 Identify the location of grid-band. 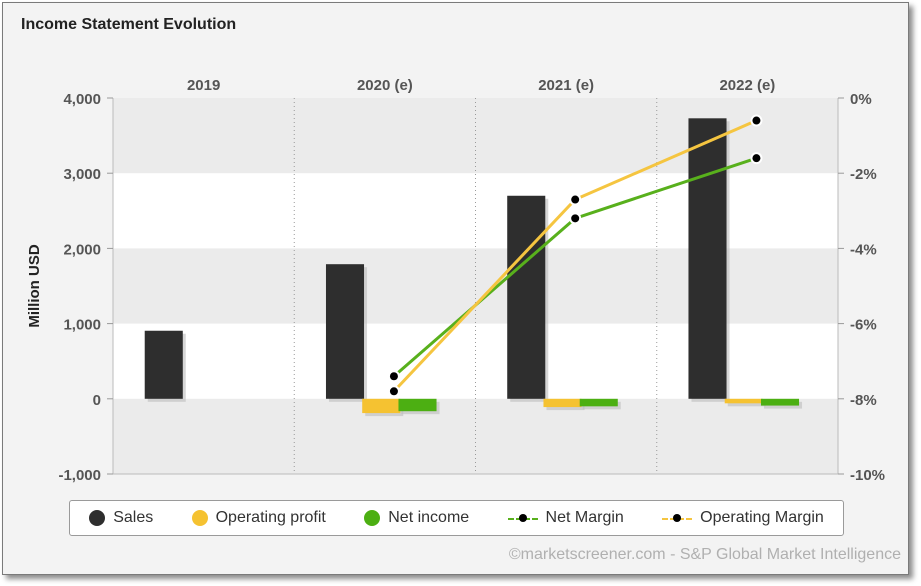
(475, 436).